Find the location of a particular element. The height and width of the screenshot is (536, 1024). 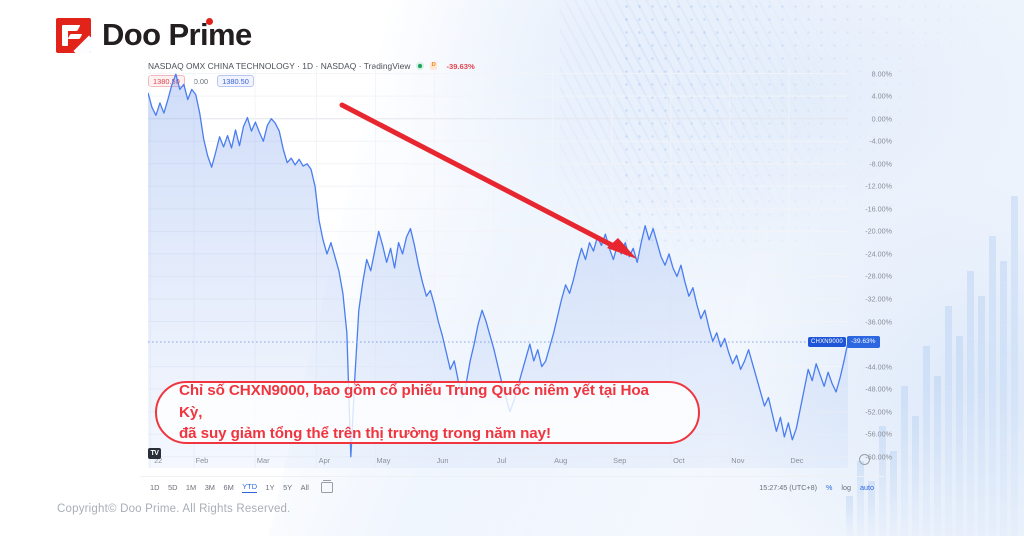

y-axis-tick: -20.00% is located at coordinates (878, 231).